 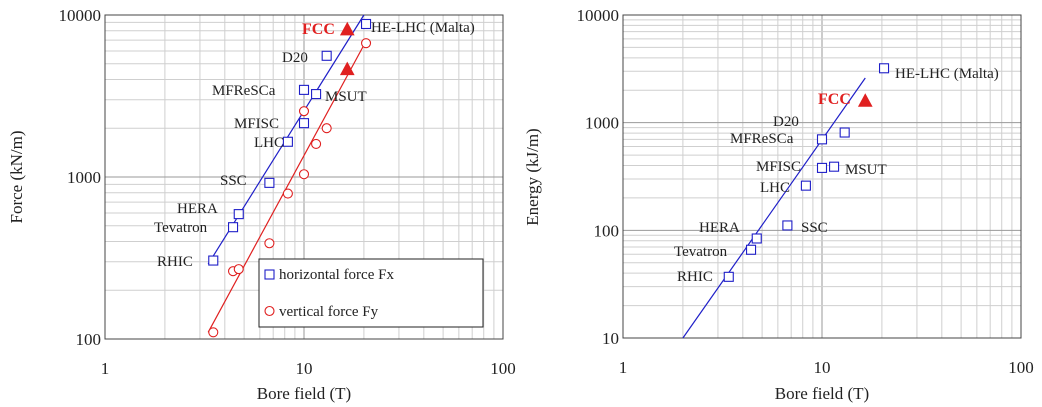 What do you see at coordinates (822, 393) in the screenshot?
I see `energy-chart-x-axis-label: Bore field (T)` at bounding box center [822, 393].